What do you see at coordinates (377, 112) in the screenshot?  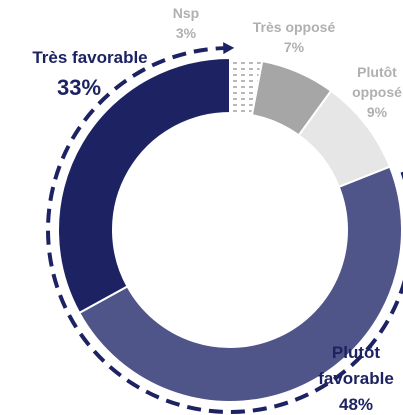 I see `label-plutot-oppose-value: 9%` at bounding box center [377, 112].